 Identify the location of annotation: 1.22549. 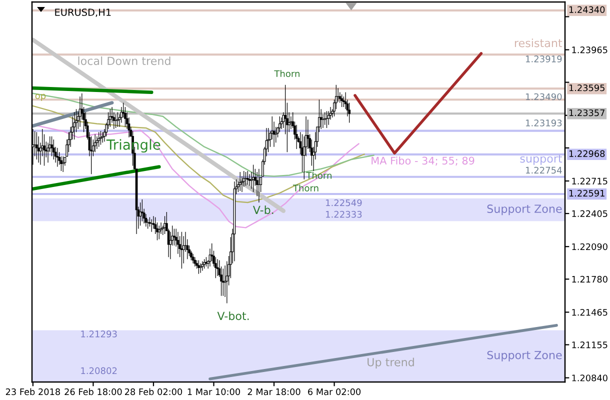
(344, 202).